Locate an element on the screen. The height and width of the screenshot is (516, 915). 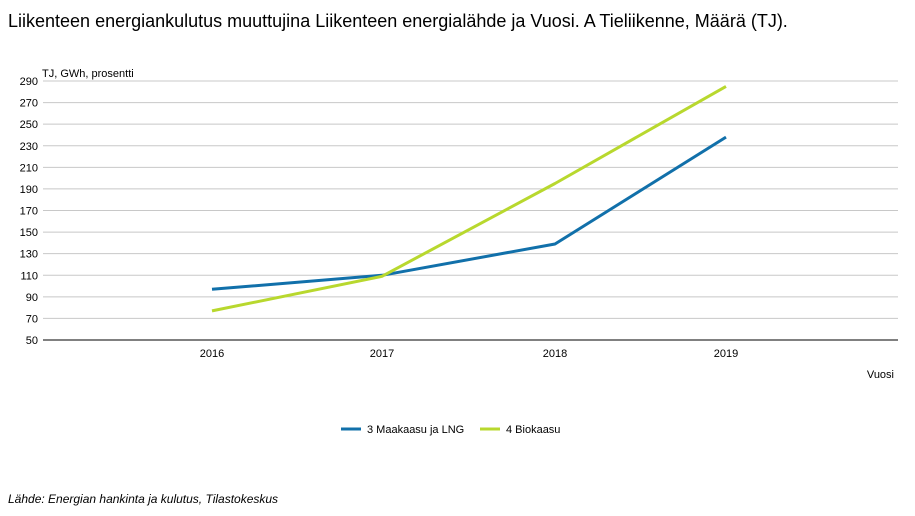
legend-label: 3 Maakaasu ja LNG is located at coordinates (415, 430).